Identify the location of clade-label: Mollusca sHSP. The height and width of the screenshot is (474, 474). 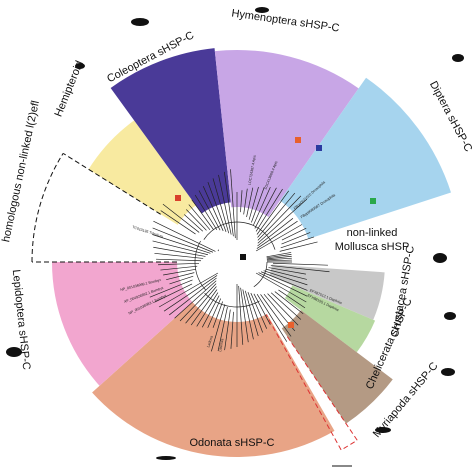
(372, 247).